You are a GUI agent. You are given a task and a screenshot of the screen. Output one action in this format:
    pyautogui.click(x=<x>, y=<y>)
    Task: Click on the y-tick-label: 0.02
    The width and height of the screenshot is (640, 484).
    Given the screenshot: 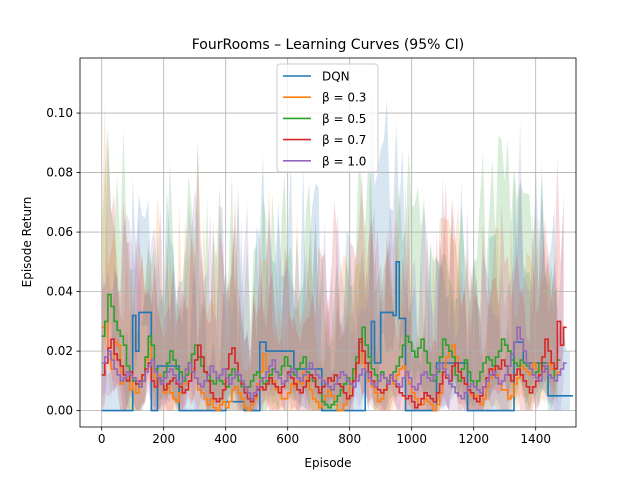 What is the action you would take?
    pyautogui.click(x=59, y=351)
    